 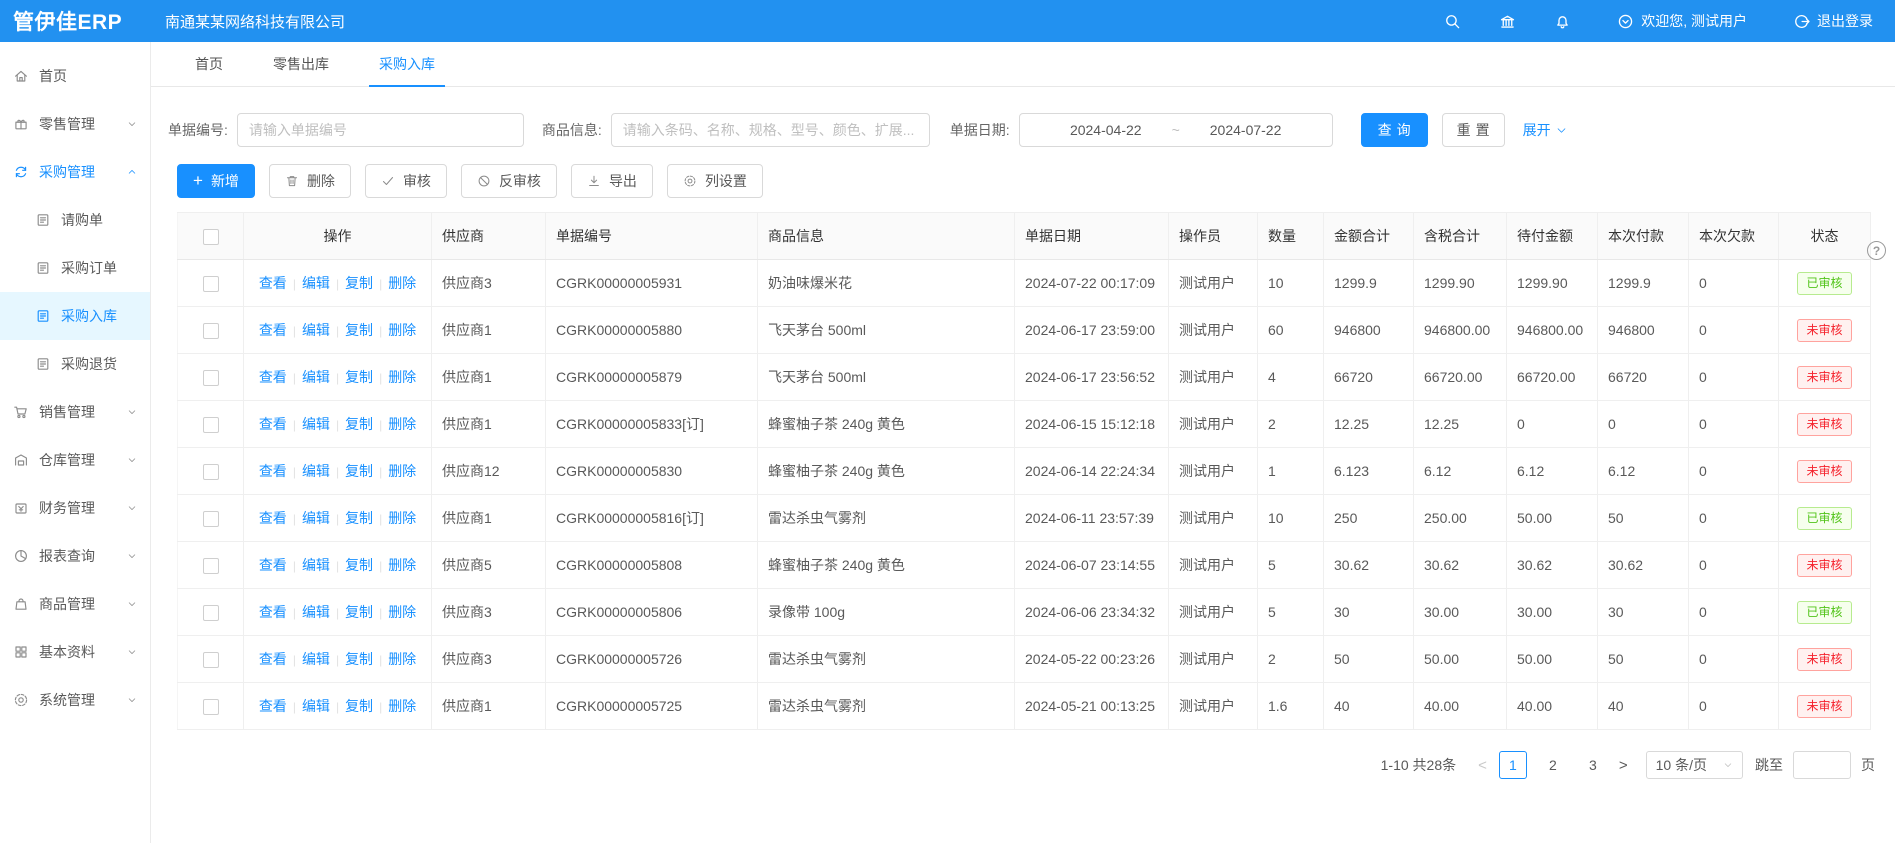 What do you see at coordinates (75, 76) in the screenshot?
I see `sidebar-item-home: 首页` at bounding box center [75, 76].